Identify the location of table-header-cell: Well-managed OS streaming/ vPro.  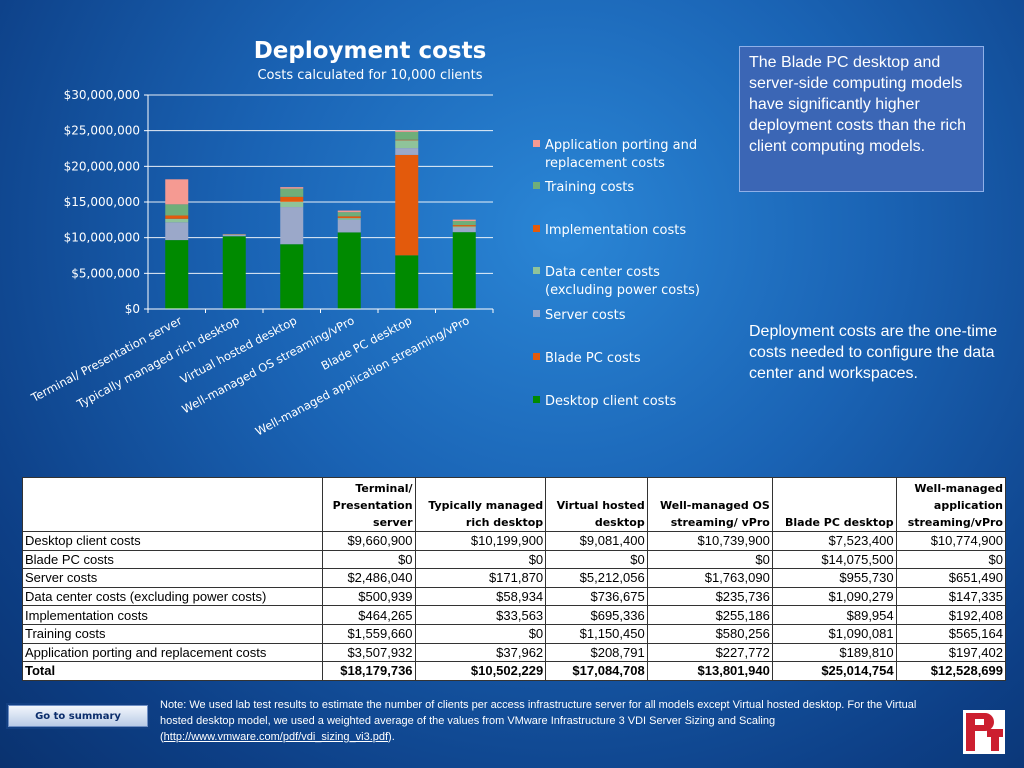
(709, 504).